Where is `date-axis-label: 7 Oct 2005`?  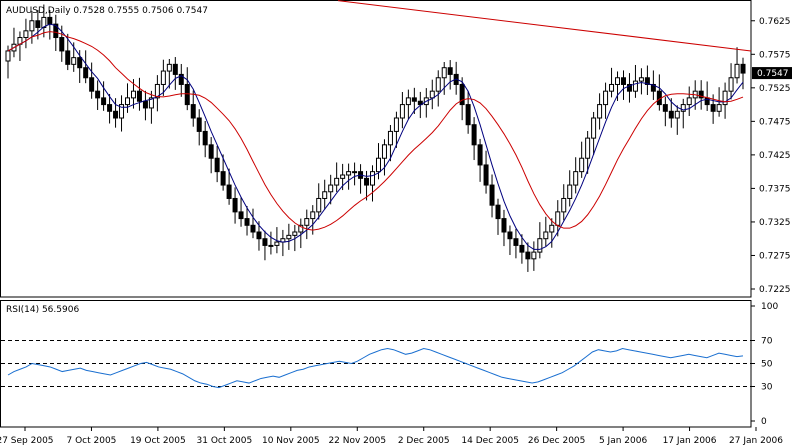 date-axis-label: 7 Oct 2005 is located at coordinates (91, 441).